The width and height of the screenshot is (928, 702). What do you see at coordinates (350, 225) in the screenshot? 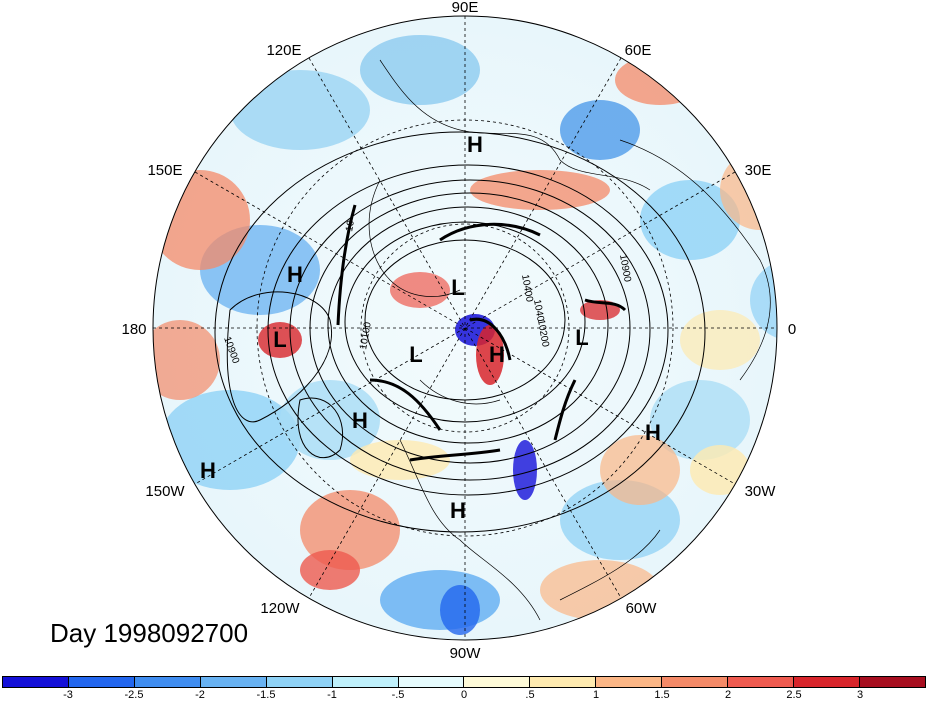
I see `contour-label: 10` at bounding box center [350, 225].